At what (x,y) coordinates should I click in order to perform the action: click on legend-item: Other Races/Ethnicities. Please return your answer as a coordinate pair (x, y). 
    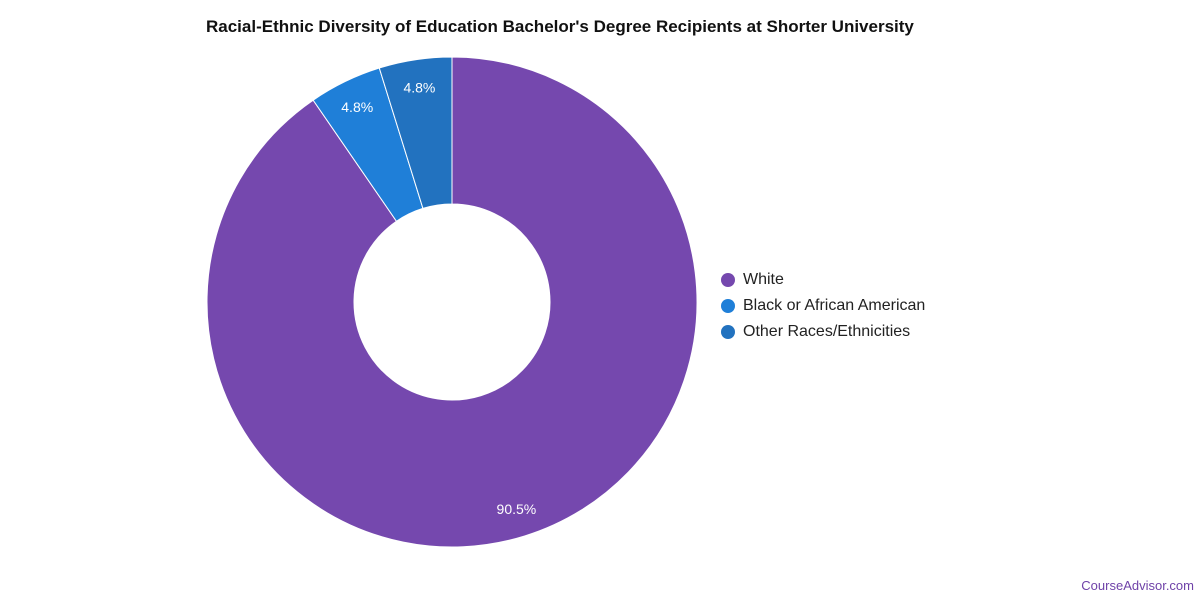
    Looking at the image, I should click on (823, 332).